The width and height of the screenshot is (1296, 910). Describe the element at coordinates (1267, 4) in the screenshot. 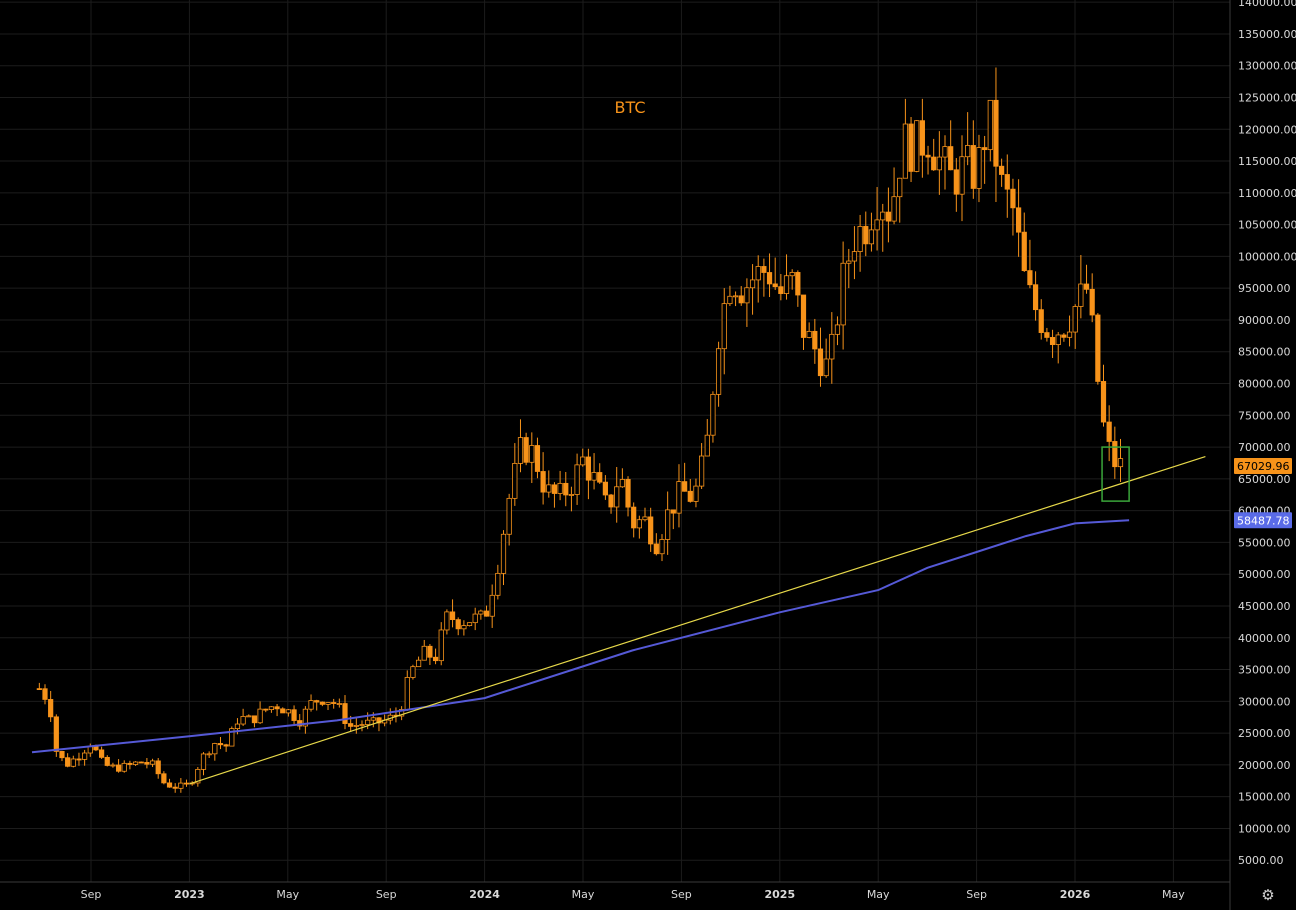

I see `y-tick-label: 140000.00` at that location.